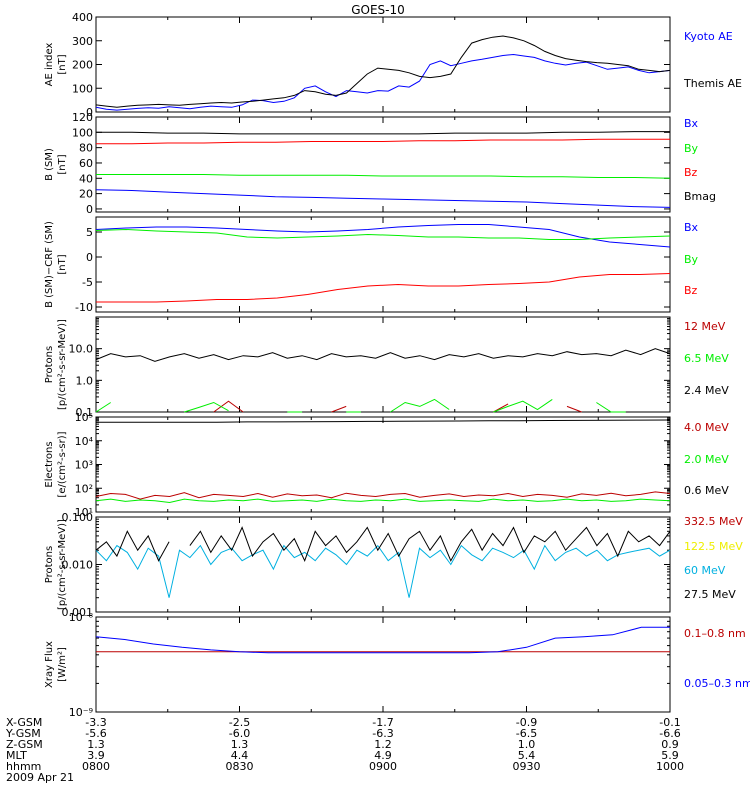  Describe the element at coordinates (717, 683) in the screenshot. I see `legend-entry: 0.05–0.3 nm` at that location.